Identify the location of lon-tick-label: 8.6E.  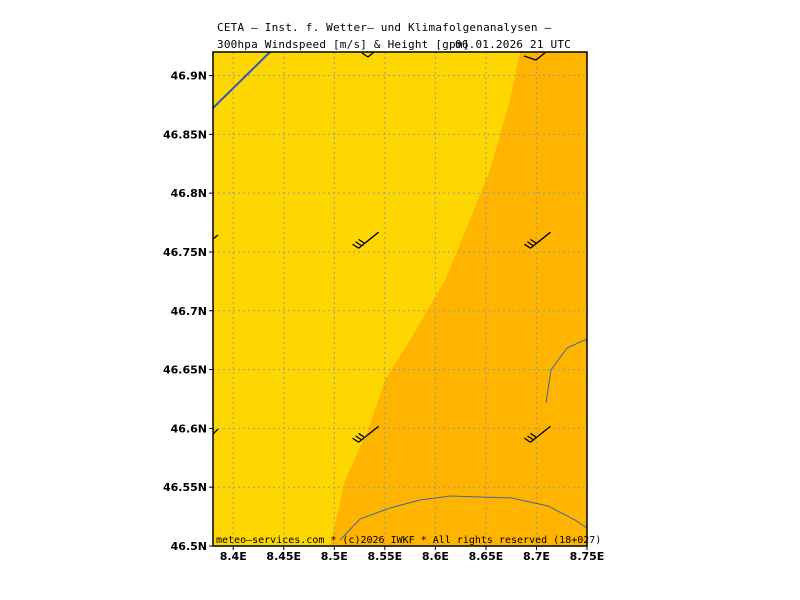
(435, 556).